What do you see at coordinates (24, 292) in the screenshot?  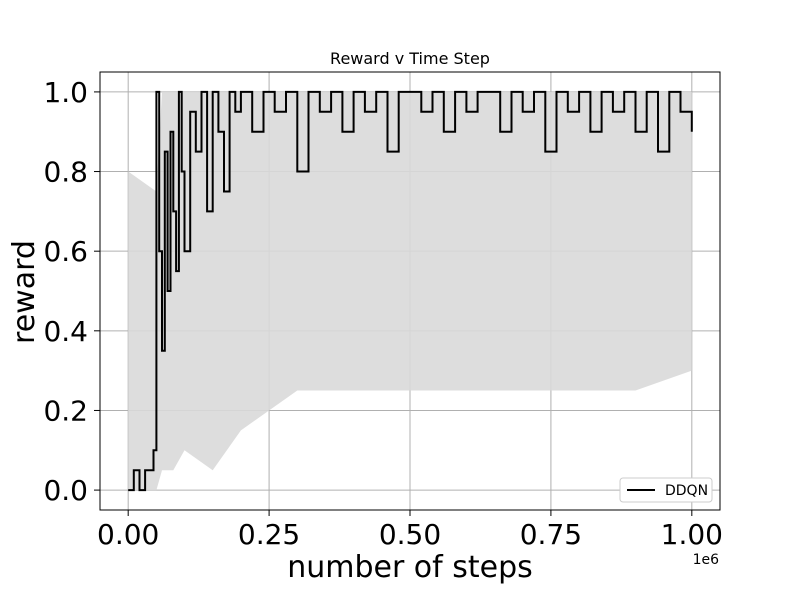 I see `y-axis-label: reward` at bounding box center [24, 292].